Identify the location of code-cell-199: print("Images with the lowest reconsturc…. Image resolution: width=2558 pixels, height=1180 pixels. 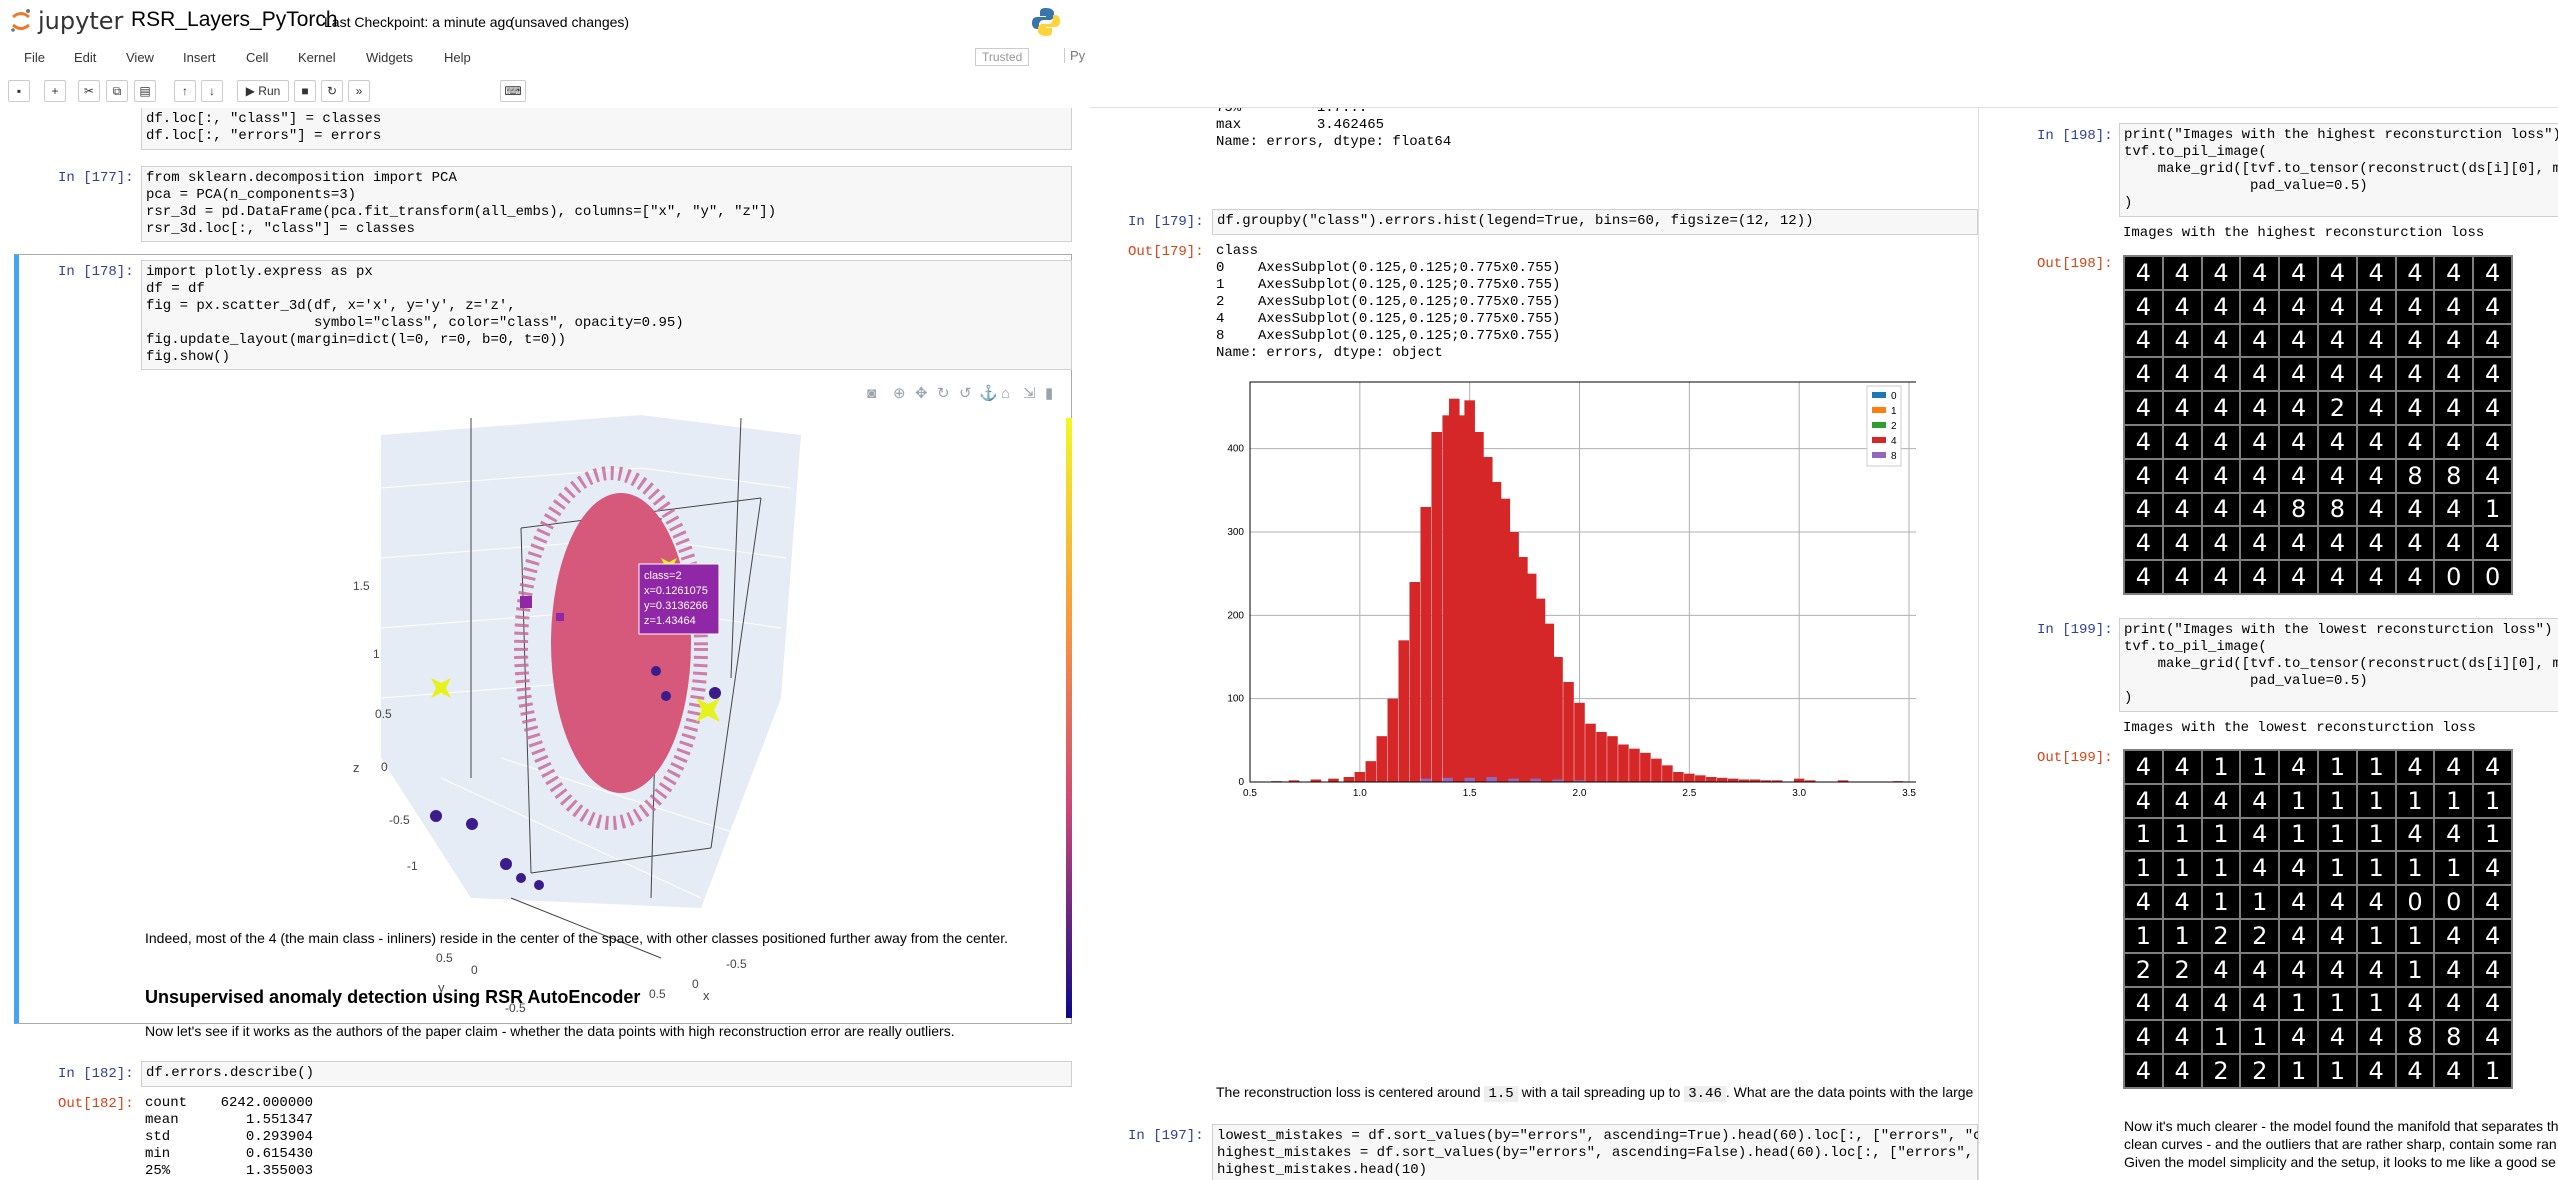
(2338, 665).